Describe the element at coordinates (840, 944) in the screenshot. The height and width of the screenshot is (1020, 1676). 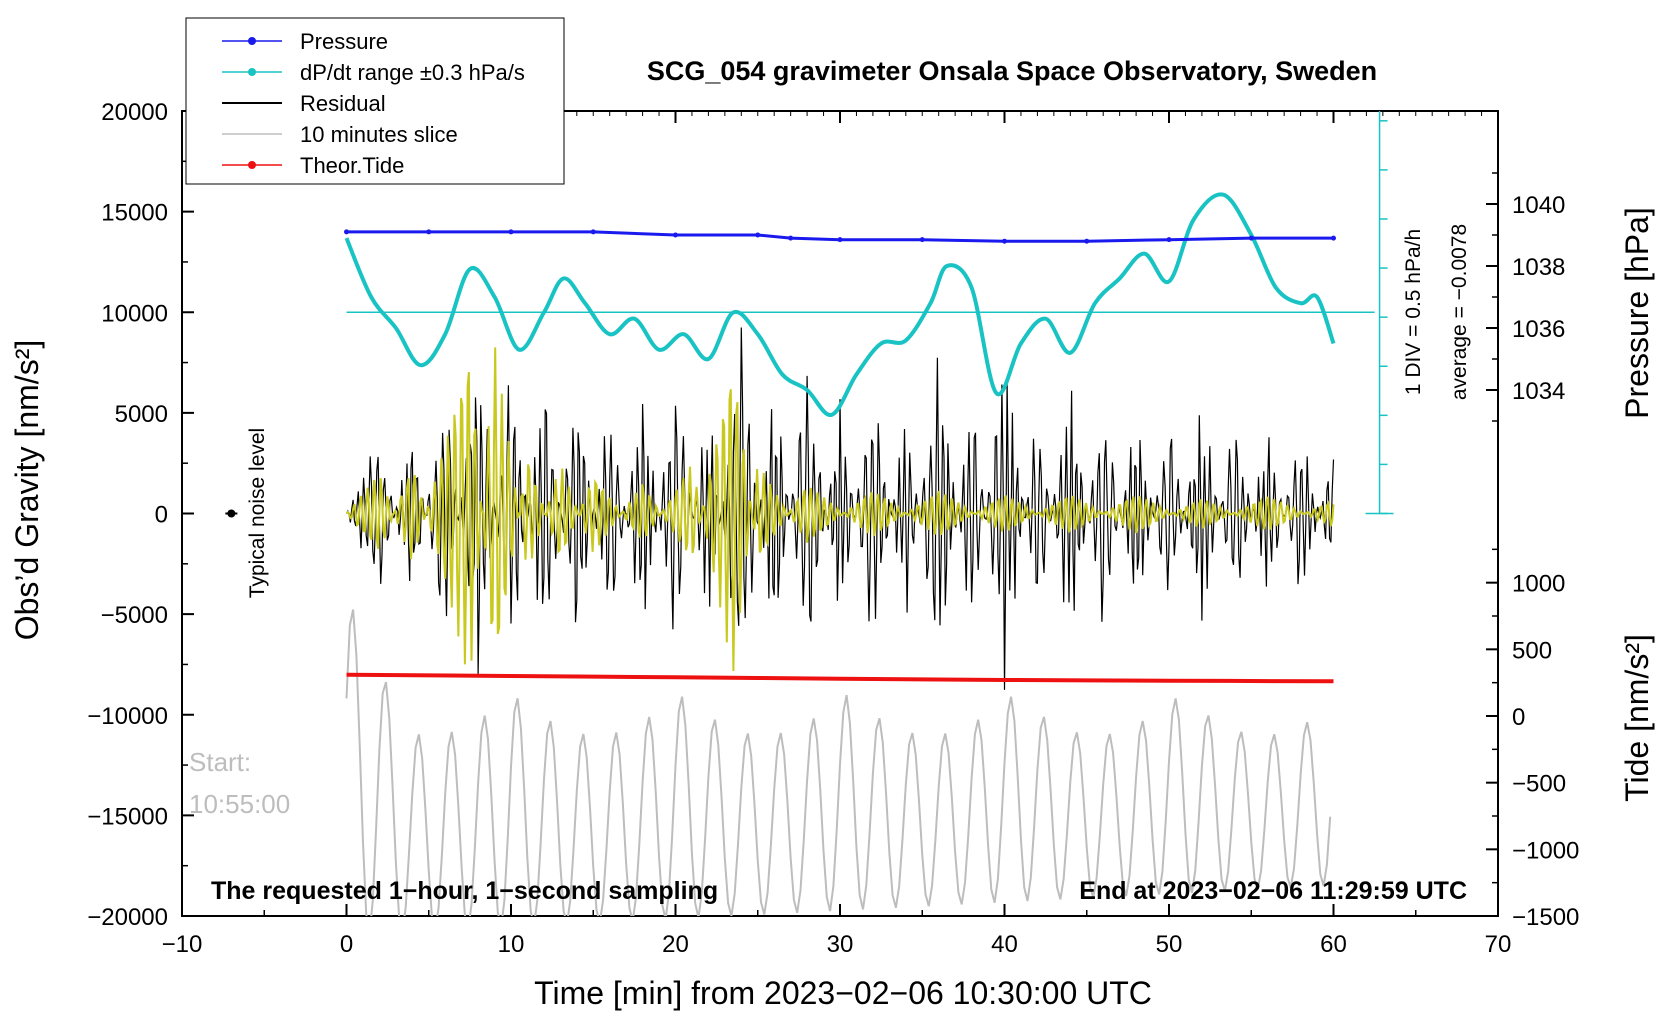
I see `x-tick-label: 30` at that location.